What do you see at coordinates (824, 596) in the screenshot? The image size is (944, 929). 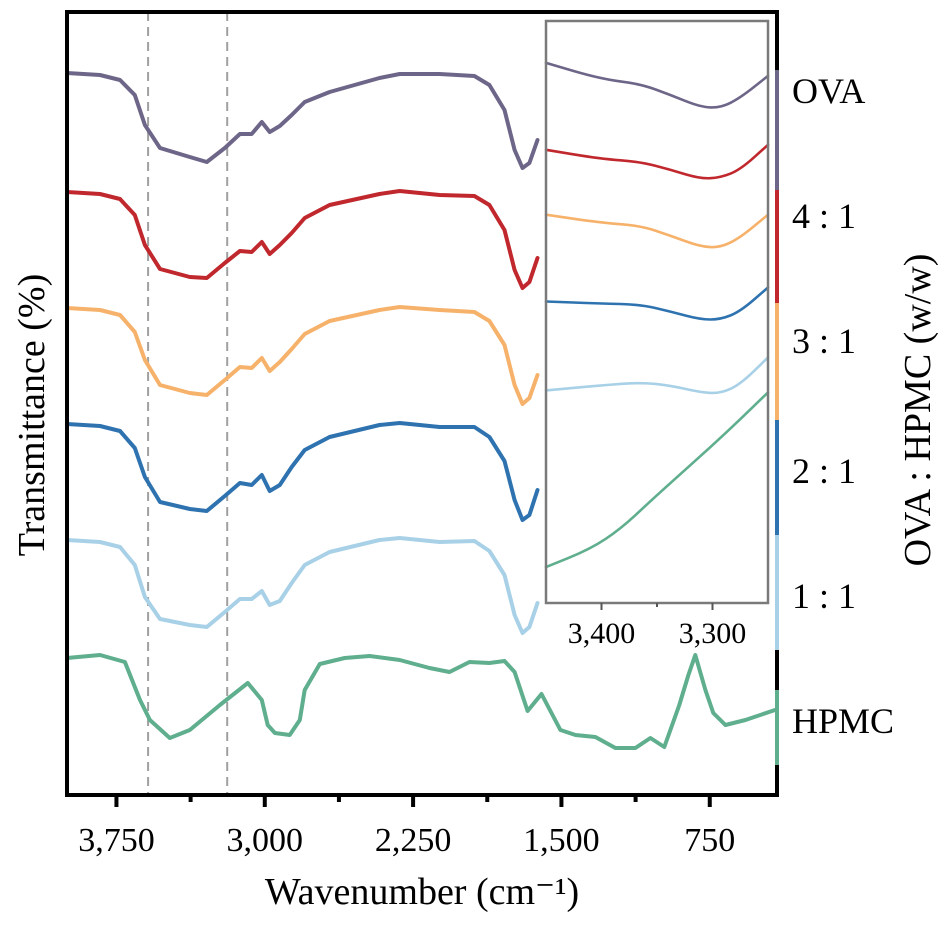 I see `series-label-1-1: 1` at bounding box center [824, 596].